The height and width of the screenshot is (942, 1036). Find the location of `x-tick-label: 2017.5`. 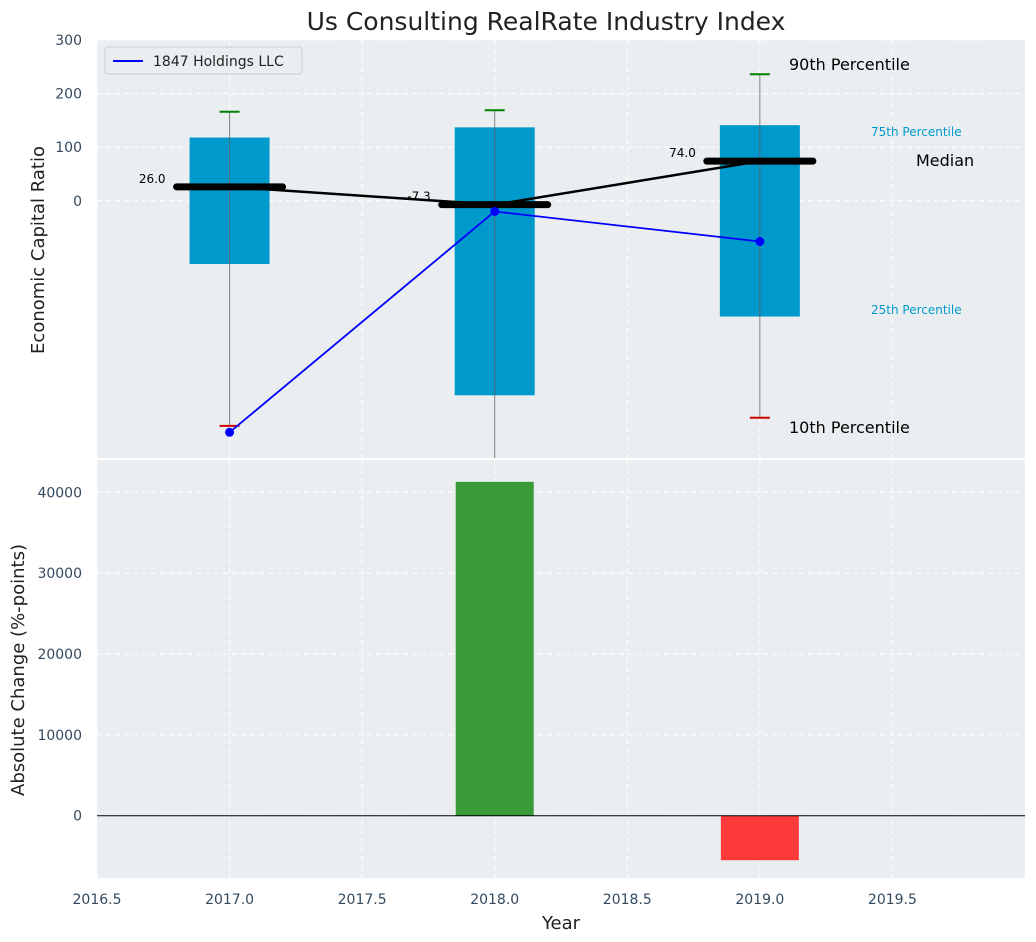

x-tick-label: 2017.5 is located at coordinates (362, 900).